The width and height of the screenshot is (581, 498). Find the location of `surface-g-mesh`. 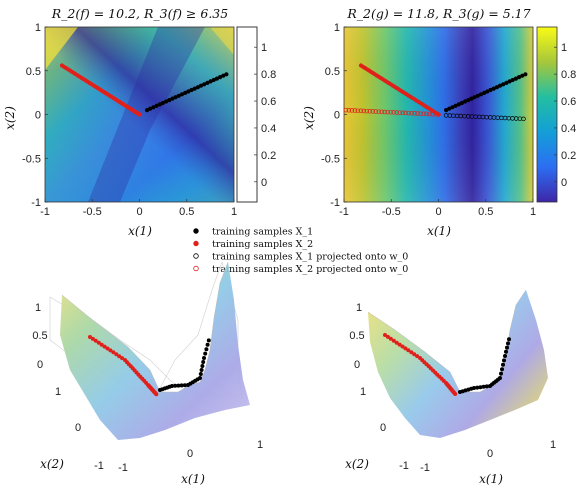

surface-g-mesh is located at coordinates (458, 364).